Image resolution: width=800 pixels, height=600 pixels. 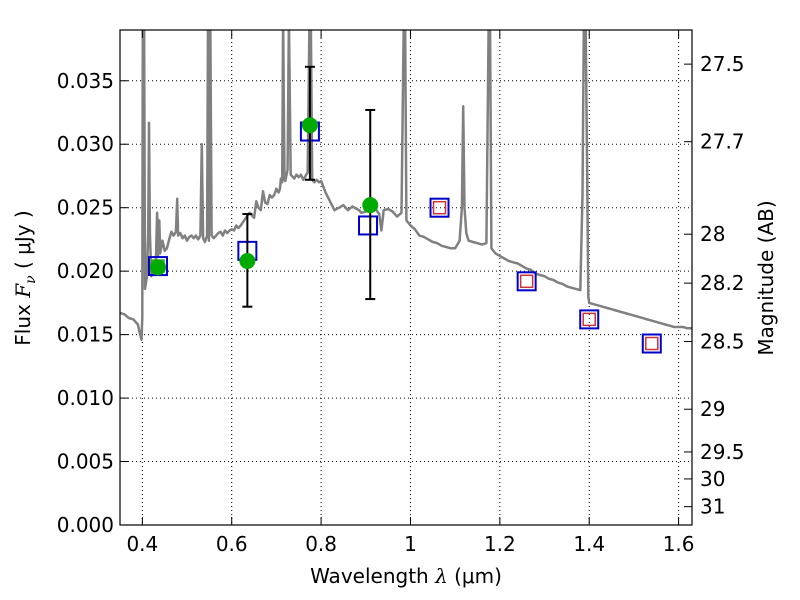 What do you see at coordinates (766, 277) in the screenshot?
I see `y2-axis-label: Magnitude (AB)` at bounding box center [766, 277].